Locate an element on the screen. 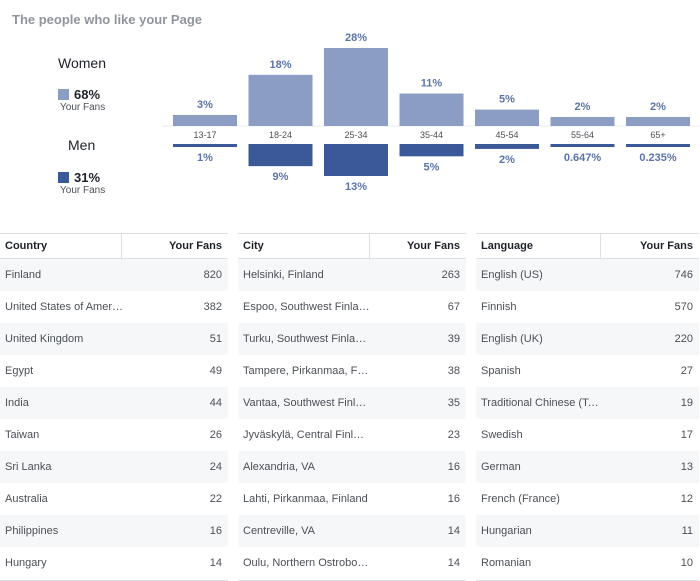 This screenshot has width=700, height=581. table-row: Jyväskylä, Central Finla… 23 is located at coordinates (352, 435).